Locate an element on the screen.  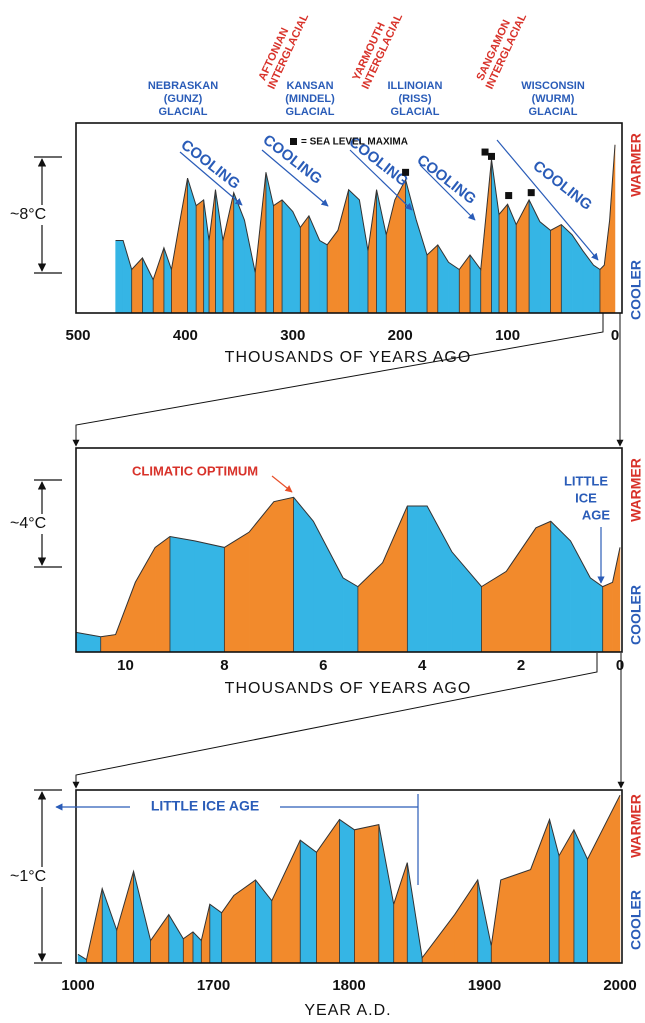
panel-frame is located at coordinates (349, 876).